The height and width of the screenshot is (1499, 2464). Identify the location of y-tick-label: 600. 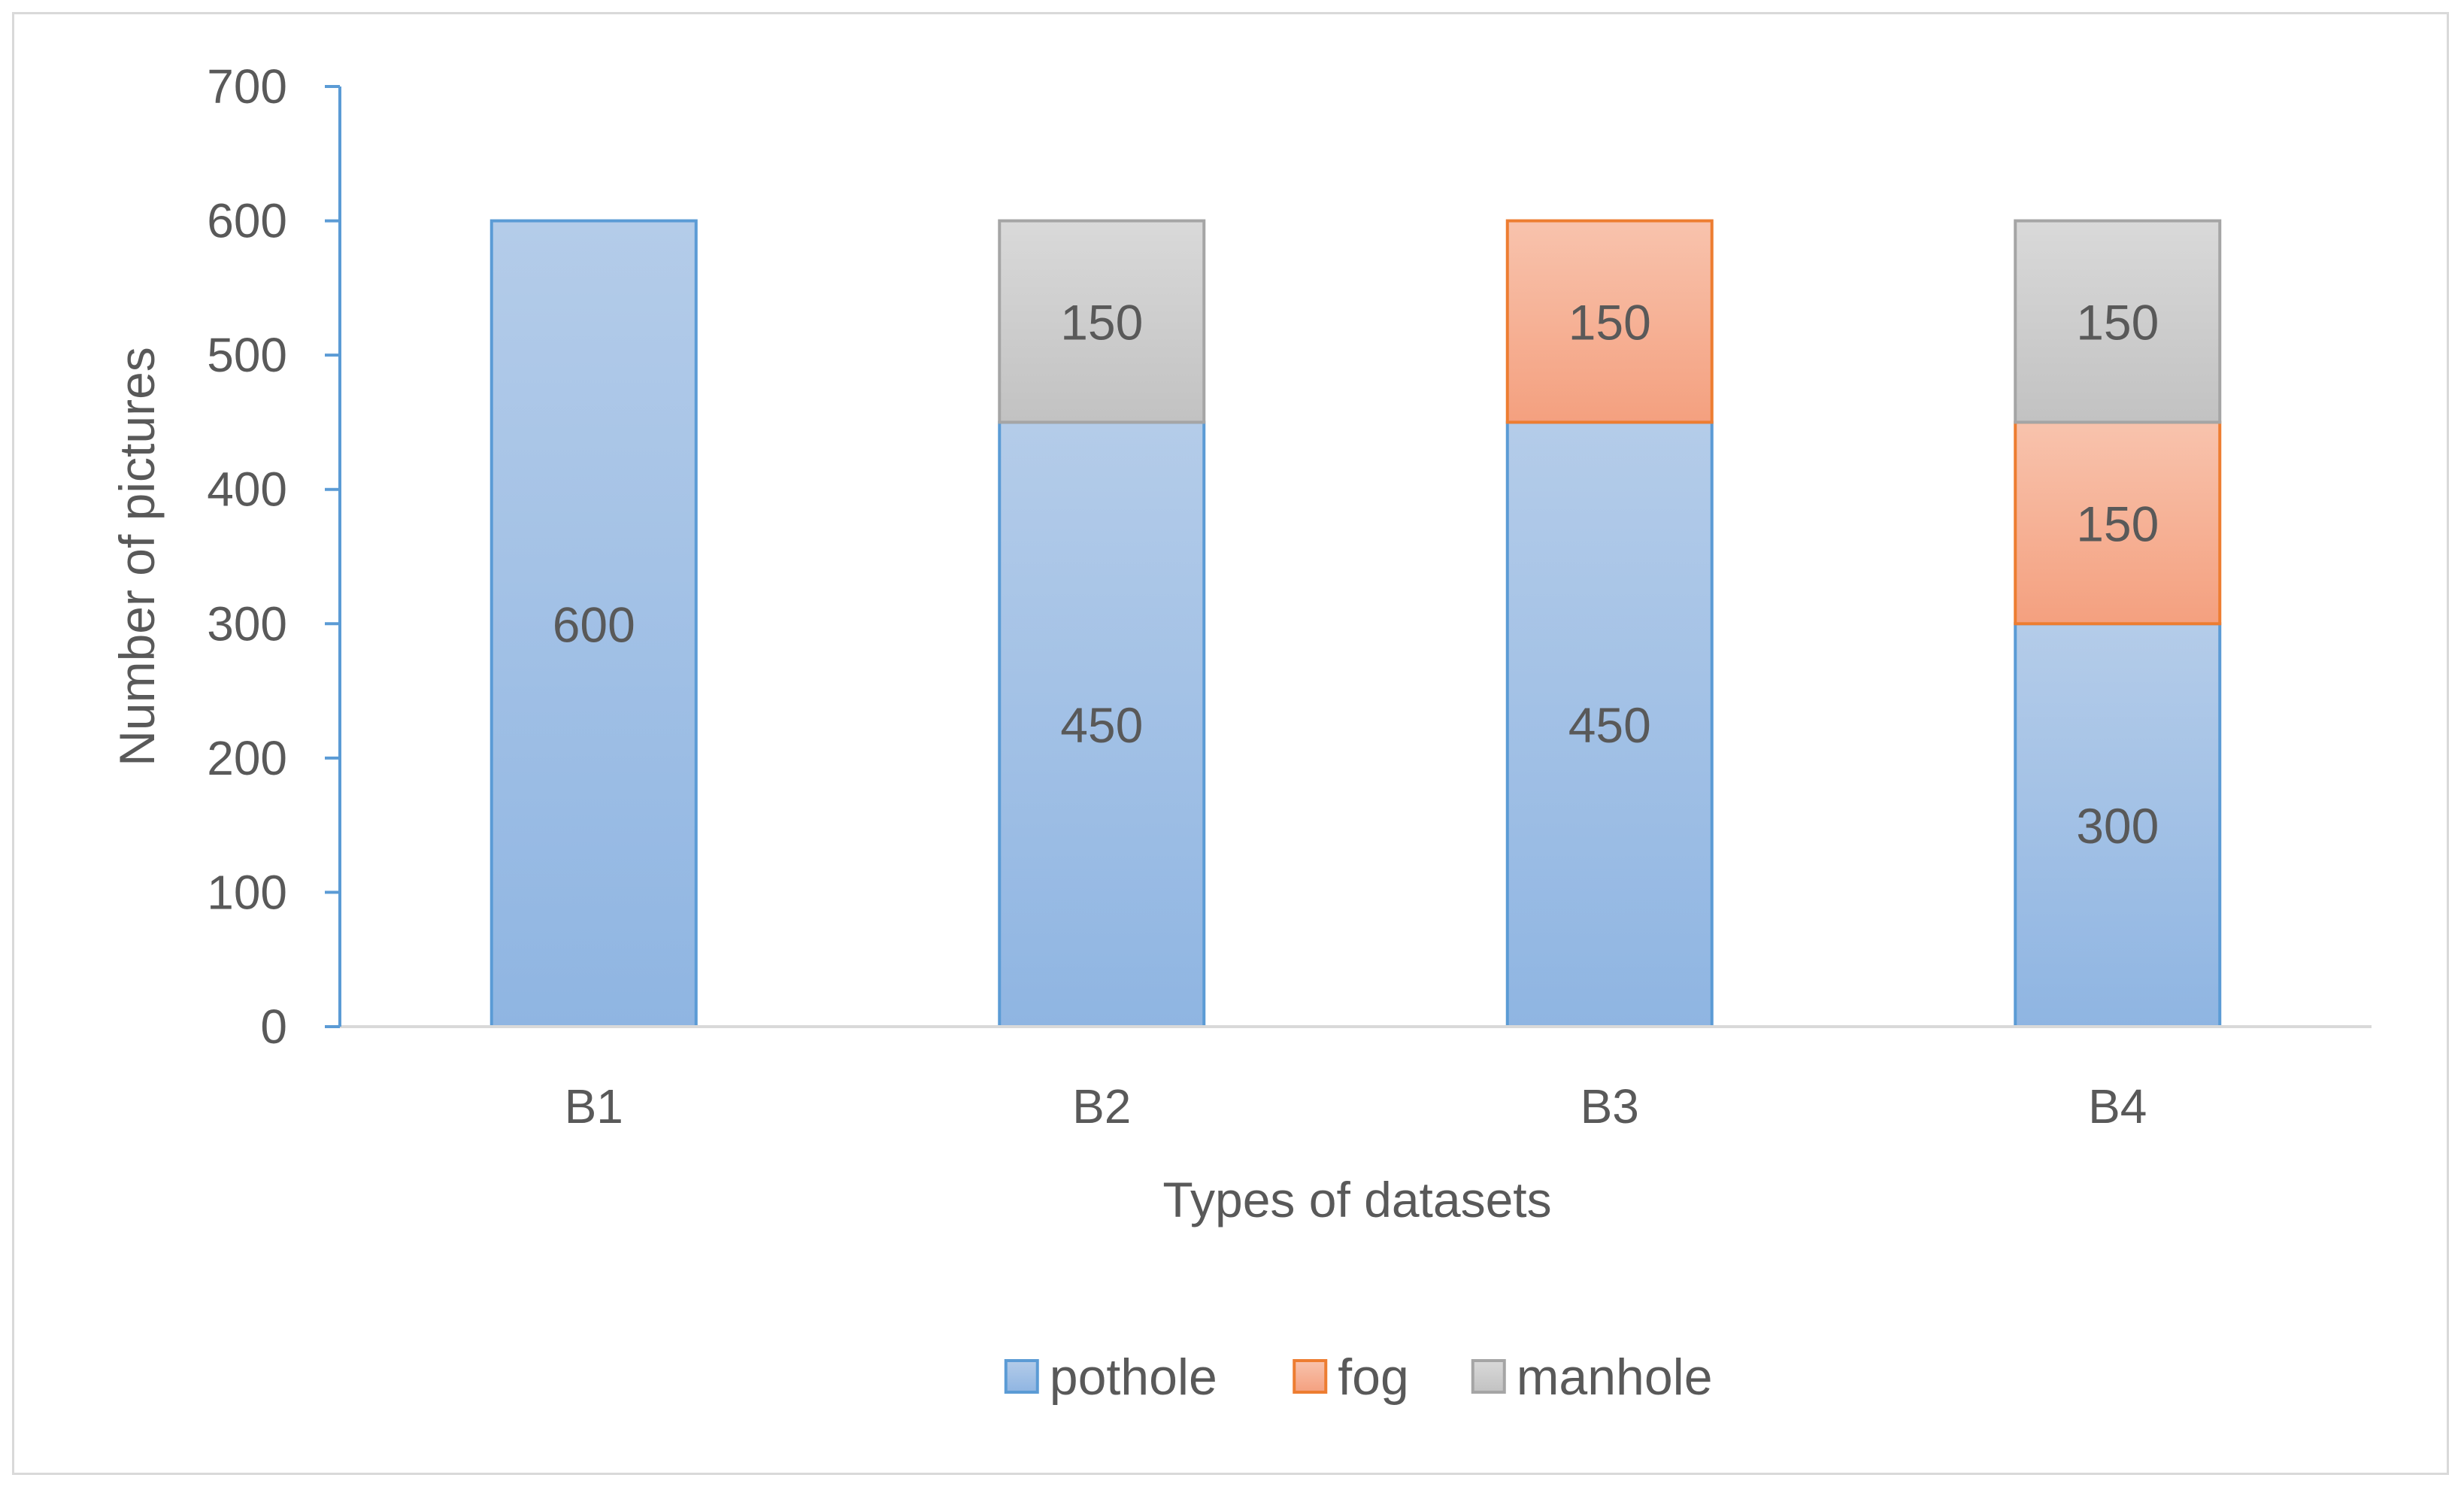
(247, 221).